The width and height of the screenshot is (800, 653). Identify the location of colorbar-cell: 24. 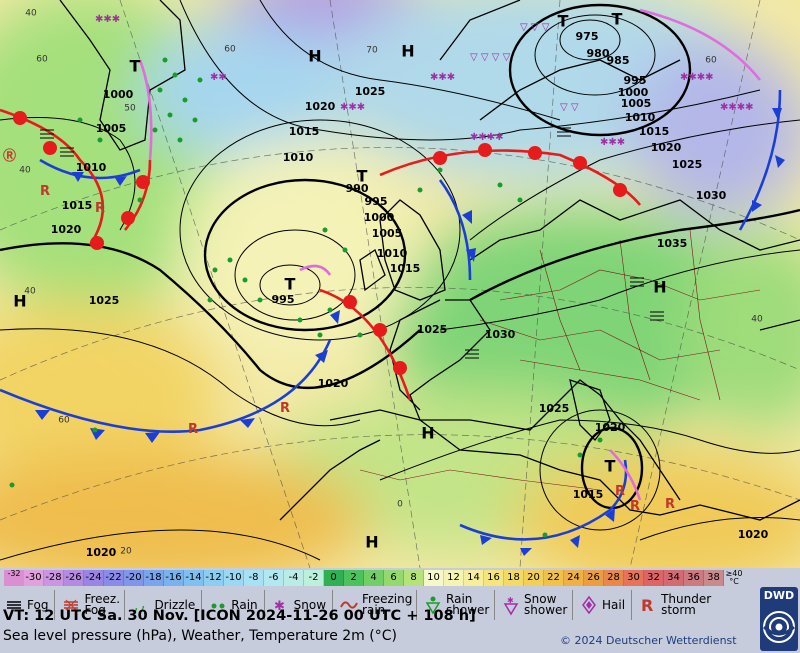
(574, 578).